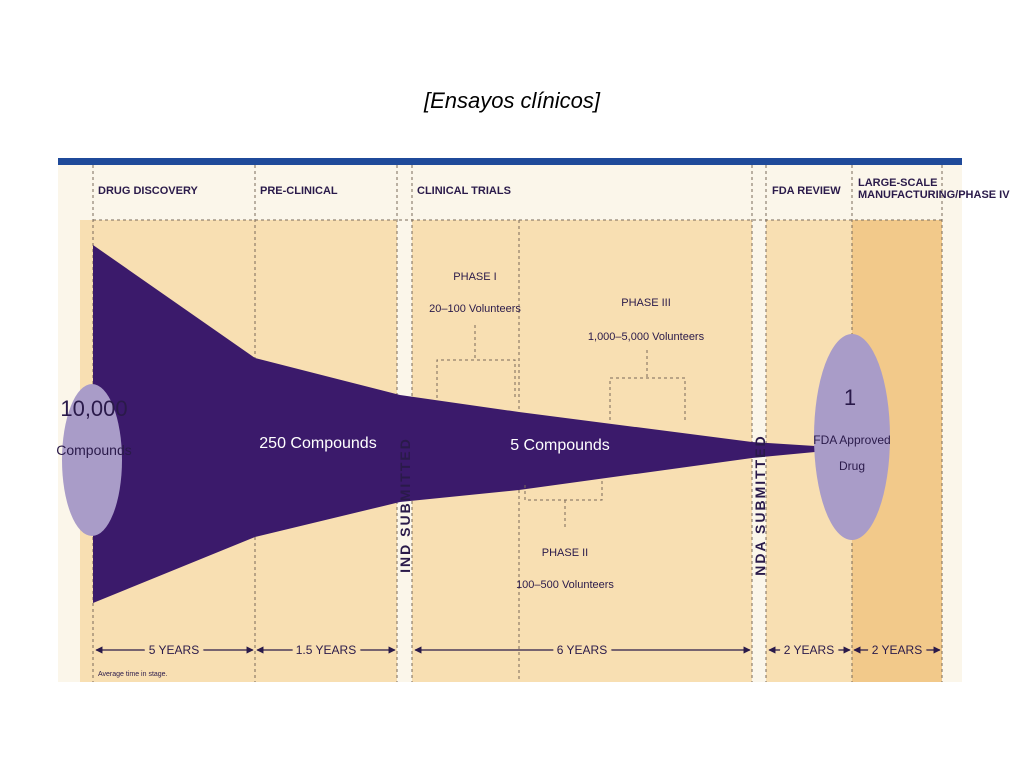 The image size is (1024, 768). Describe the element at coordinates (326, 650) in the screenshot. I see `duration: 1.5 YEARS` at that location.